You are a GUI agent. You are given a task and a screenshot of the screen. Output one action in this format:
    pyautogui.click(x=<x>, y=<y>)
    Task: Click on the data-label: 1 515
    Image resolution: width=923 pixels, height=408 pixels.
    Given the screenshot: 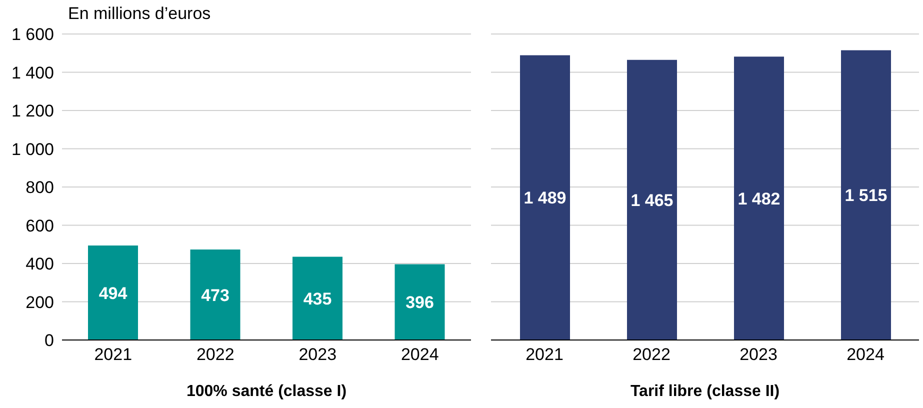 What is the action you would take?
    pyautogui.click(x=866, y=196)
    